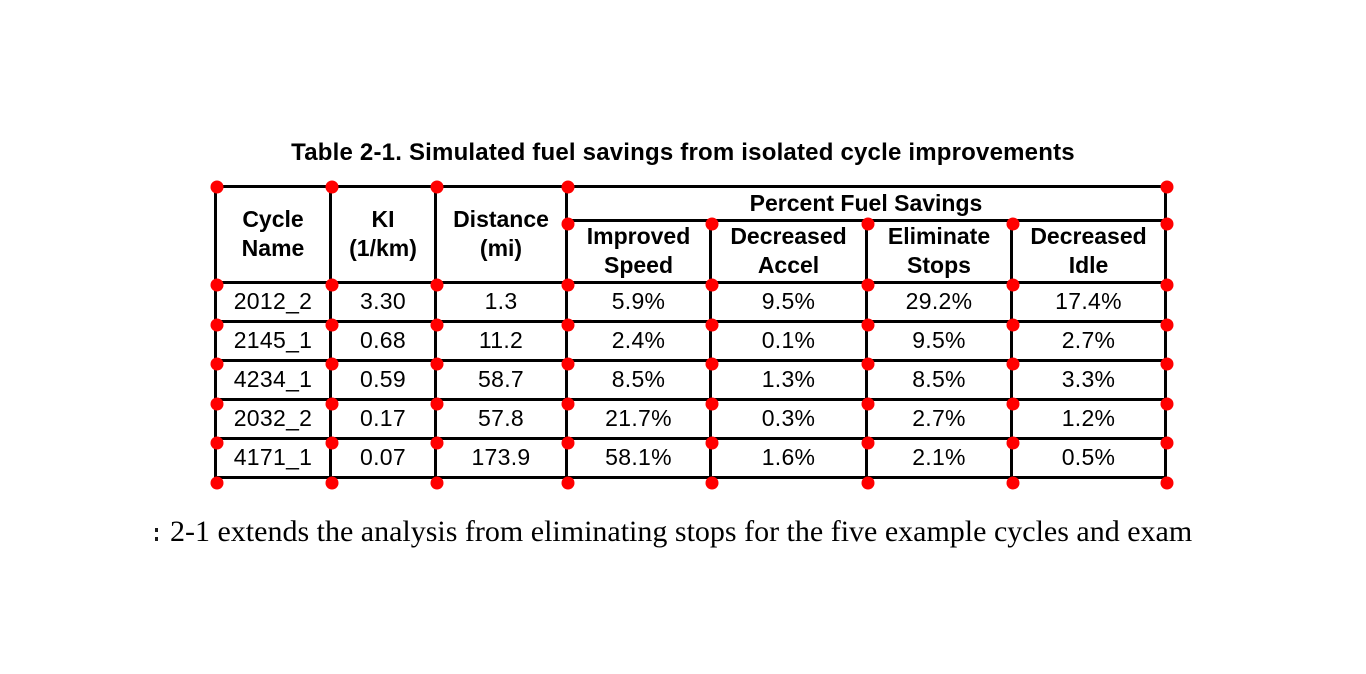  What do you see at coordinates (638, 340) in the screenshot?
I see `cell-improved-speed: 2.4%` at bounding box center [638, 340].